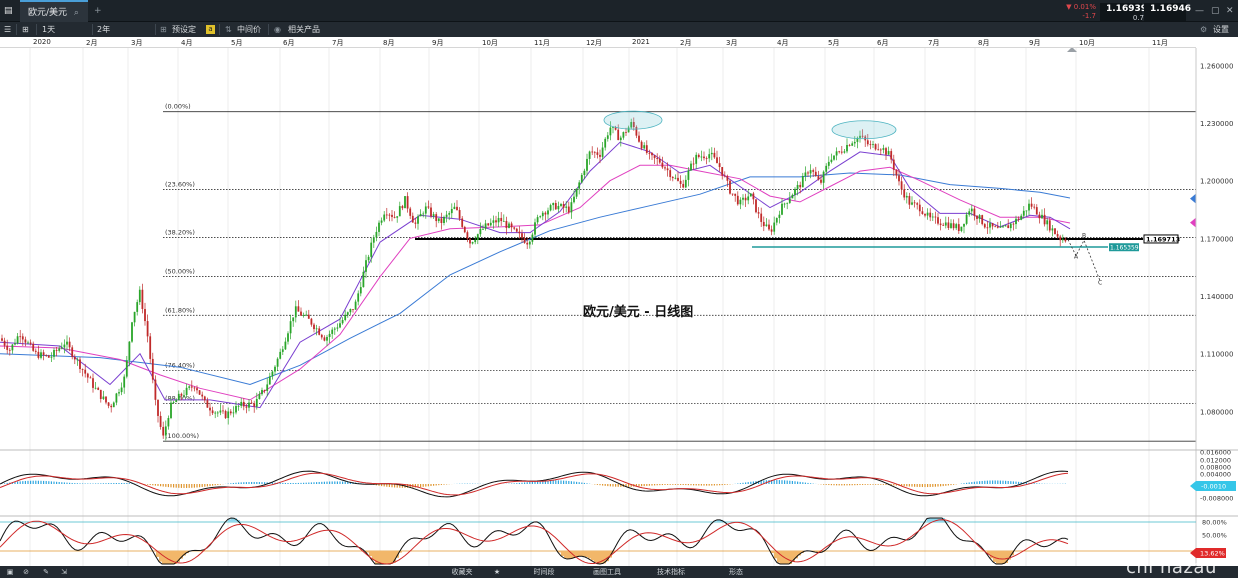  What do you see at coordinates (64, 572) in the screenshot?
I see `magnet-icon: ⇲` at bounding box center [64, 572].